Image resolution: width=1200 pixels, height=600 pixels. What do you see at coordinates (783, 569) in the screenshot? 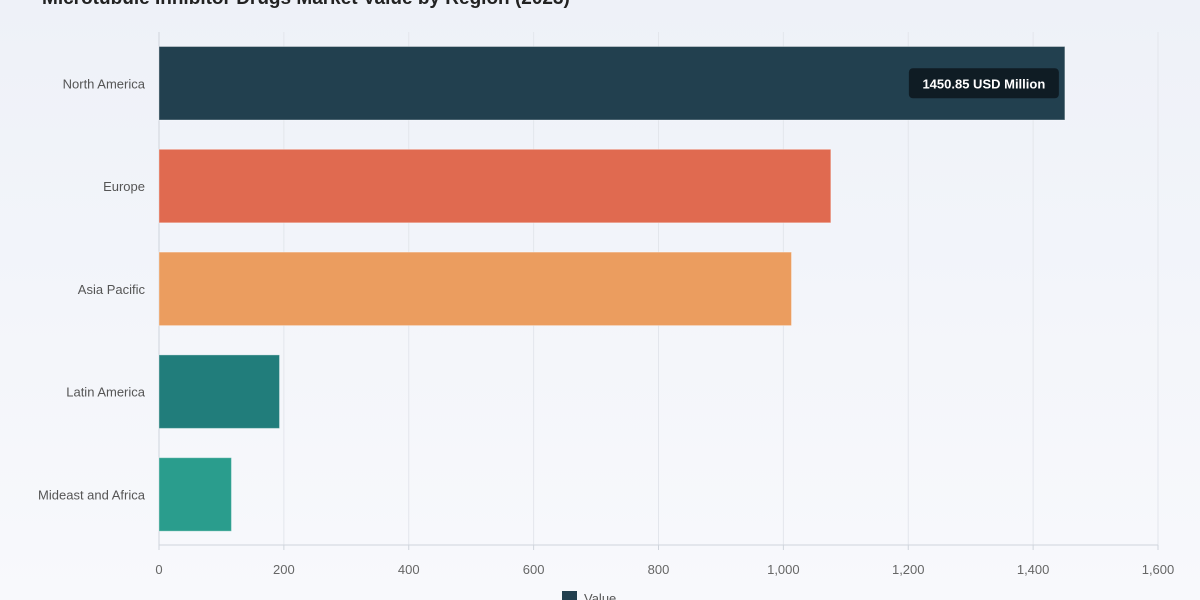
I see `x-tick-label: 1,000` at bounding box center [783, 569].